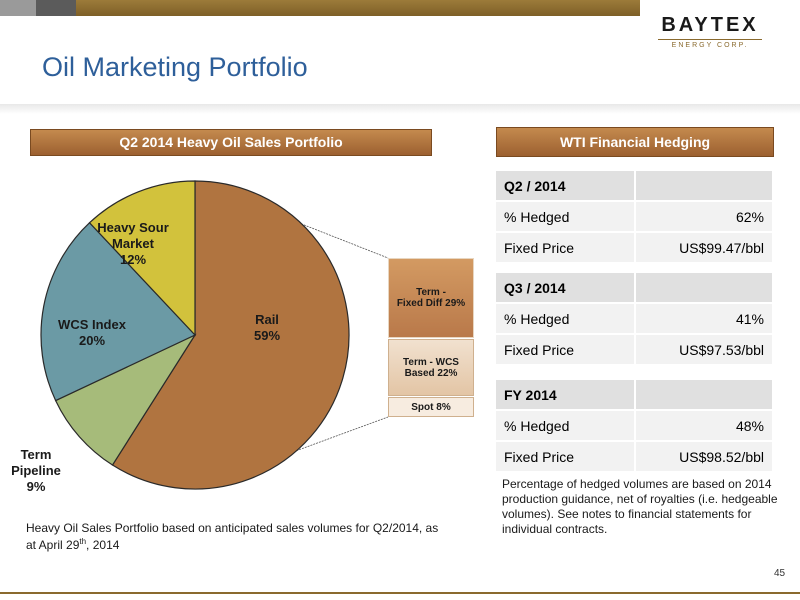 Image resolution: width=800 pixels, height=600 pixels. What do you see at coordinates (133, 259) in the screenshot?
I see `hsm-pct: 12%` at bounding box center [133, 259].